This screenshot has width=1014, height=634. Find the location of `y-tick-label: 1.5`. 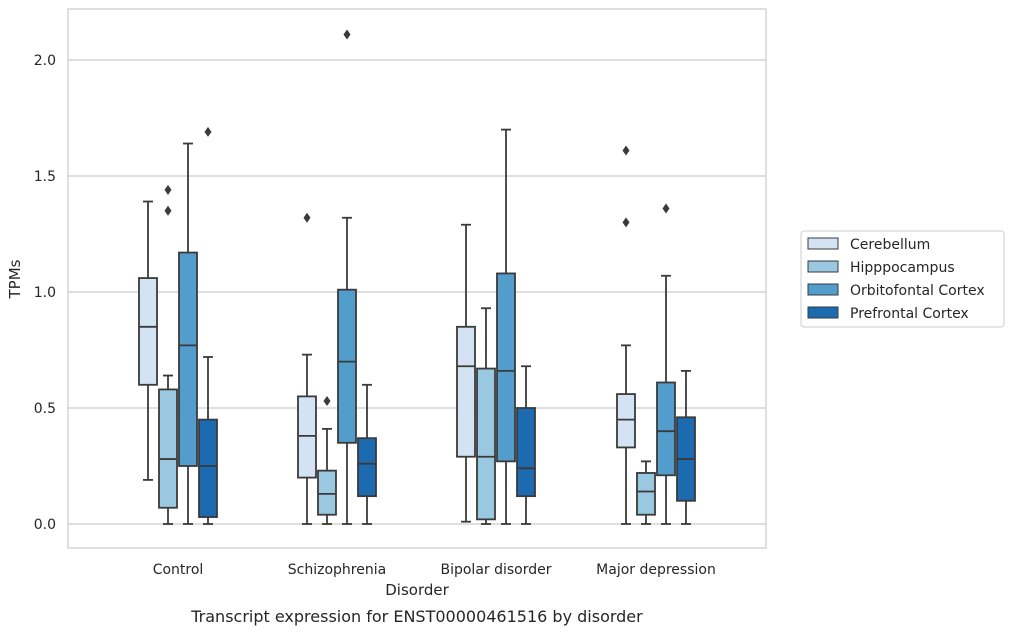

y-tick-label: 1.5 is located at coordinates (45, 177).